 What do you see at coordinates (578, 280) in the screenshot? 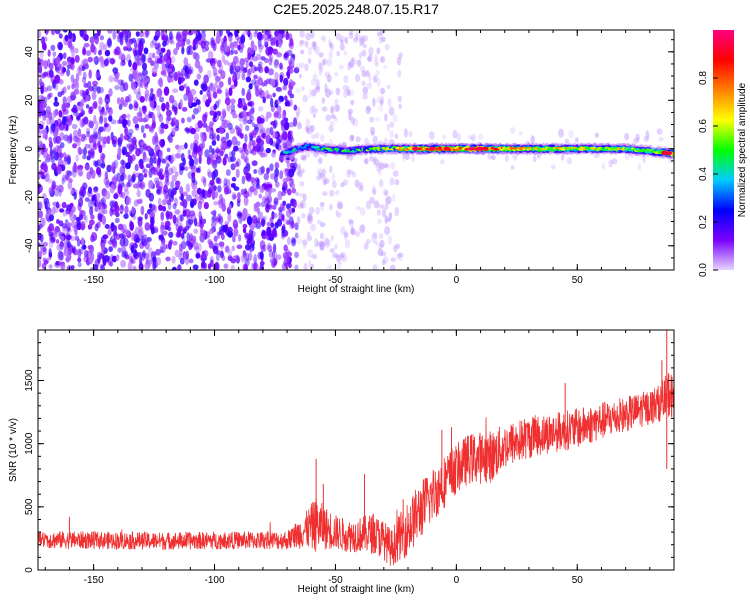
I see `spectrogram-xtick-label: 50` at bounding box center [578, 280].